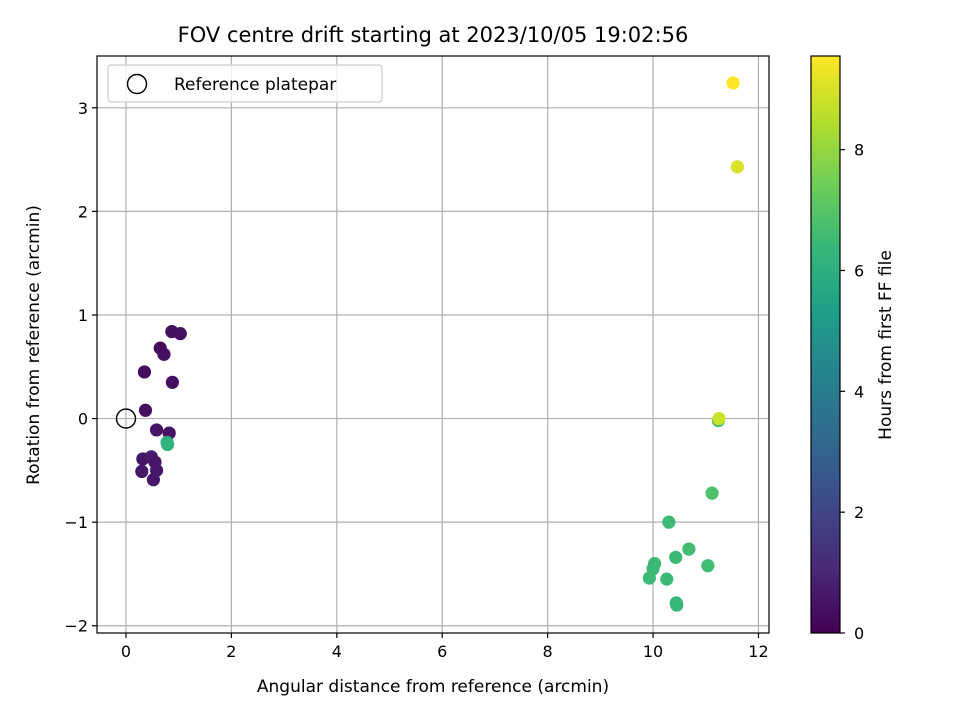 Image resolution: width=960 pixels, height=720 pixels. What do you see at coordinates (548, 651) in the screenshot?
I see `x-tick-label: 8` at bounding box center [548, 651].